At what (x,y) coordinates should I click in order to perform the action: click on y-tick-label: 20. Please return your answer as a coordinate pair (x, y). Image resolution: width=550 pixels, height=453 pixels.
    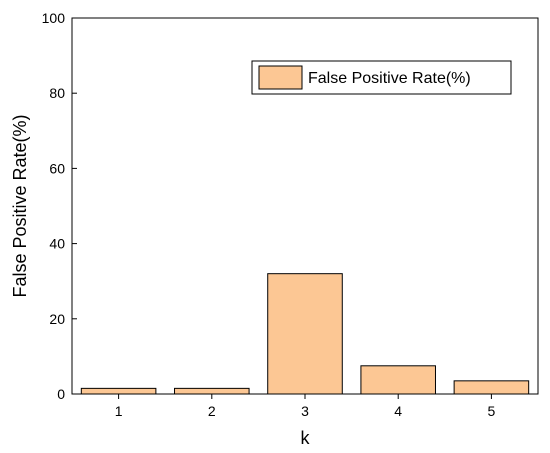
    Looking at the image, I should click on (57, 319).